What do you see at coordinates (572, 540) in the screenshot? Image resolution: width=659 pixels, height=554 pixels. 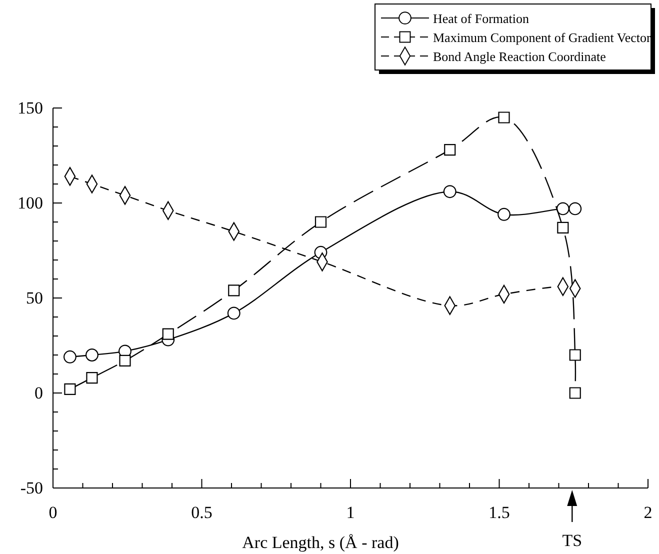 I see `annotation: TS` at bounding box center [572, 540].